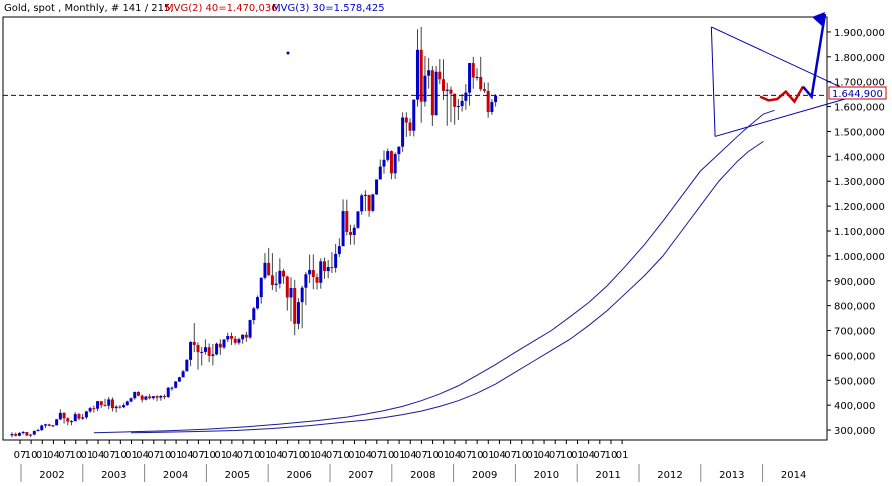 This screenshot has width=892, height=486. I want to click on y-tick-label: 1.200,000, so click(859, 207).